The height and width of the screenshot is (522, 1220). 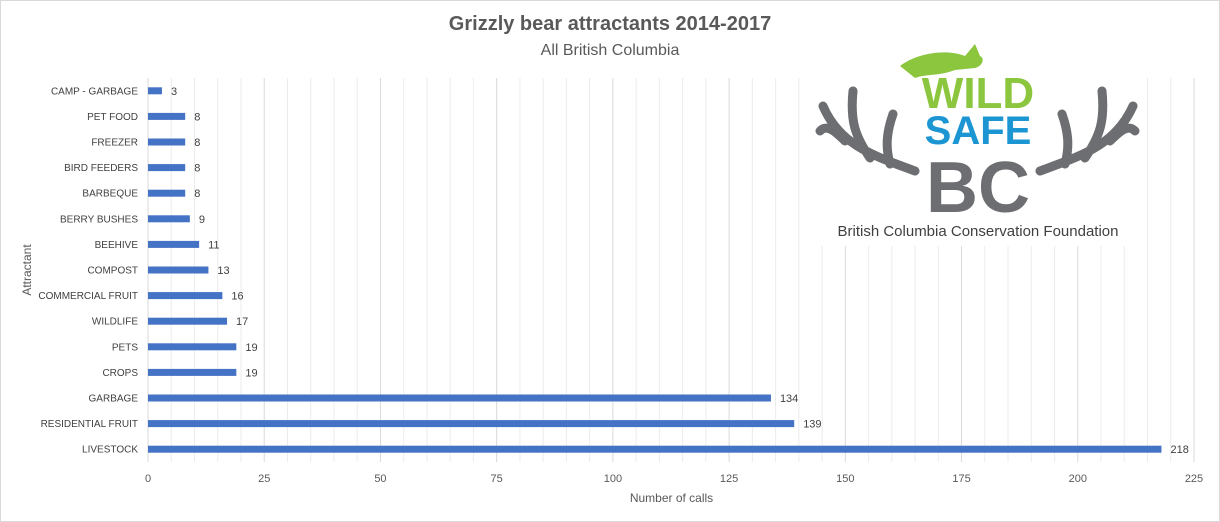 I want to click on data-label: 17, so click(x=242, y=322).